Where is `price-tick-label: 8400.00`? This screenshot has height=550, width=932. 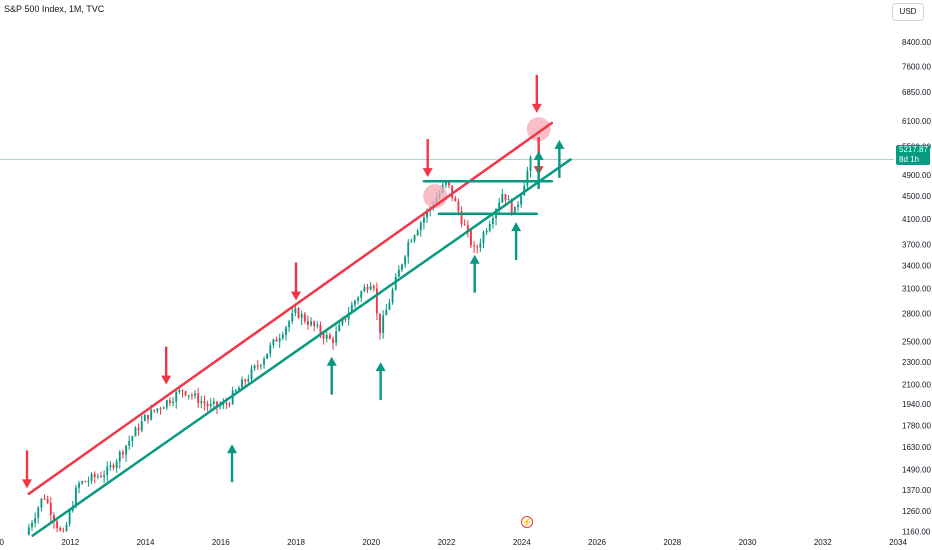 price-tick-label: 8400.00 is located at coordinates (916, 42).